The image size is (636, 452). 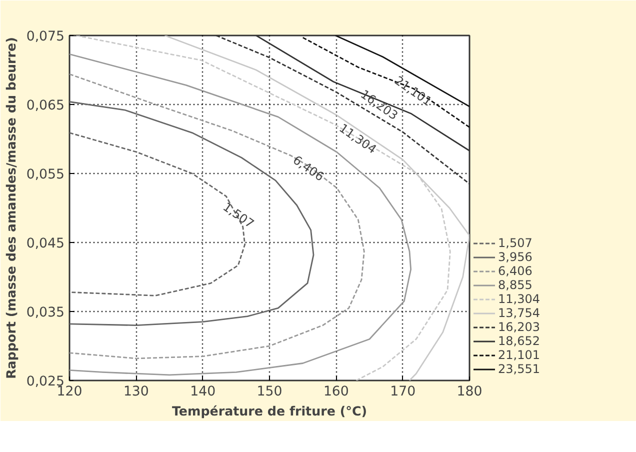 I want to click on x-tick-label: 160, so click(x=336, y=392).